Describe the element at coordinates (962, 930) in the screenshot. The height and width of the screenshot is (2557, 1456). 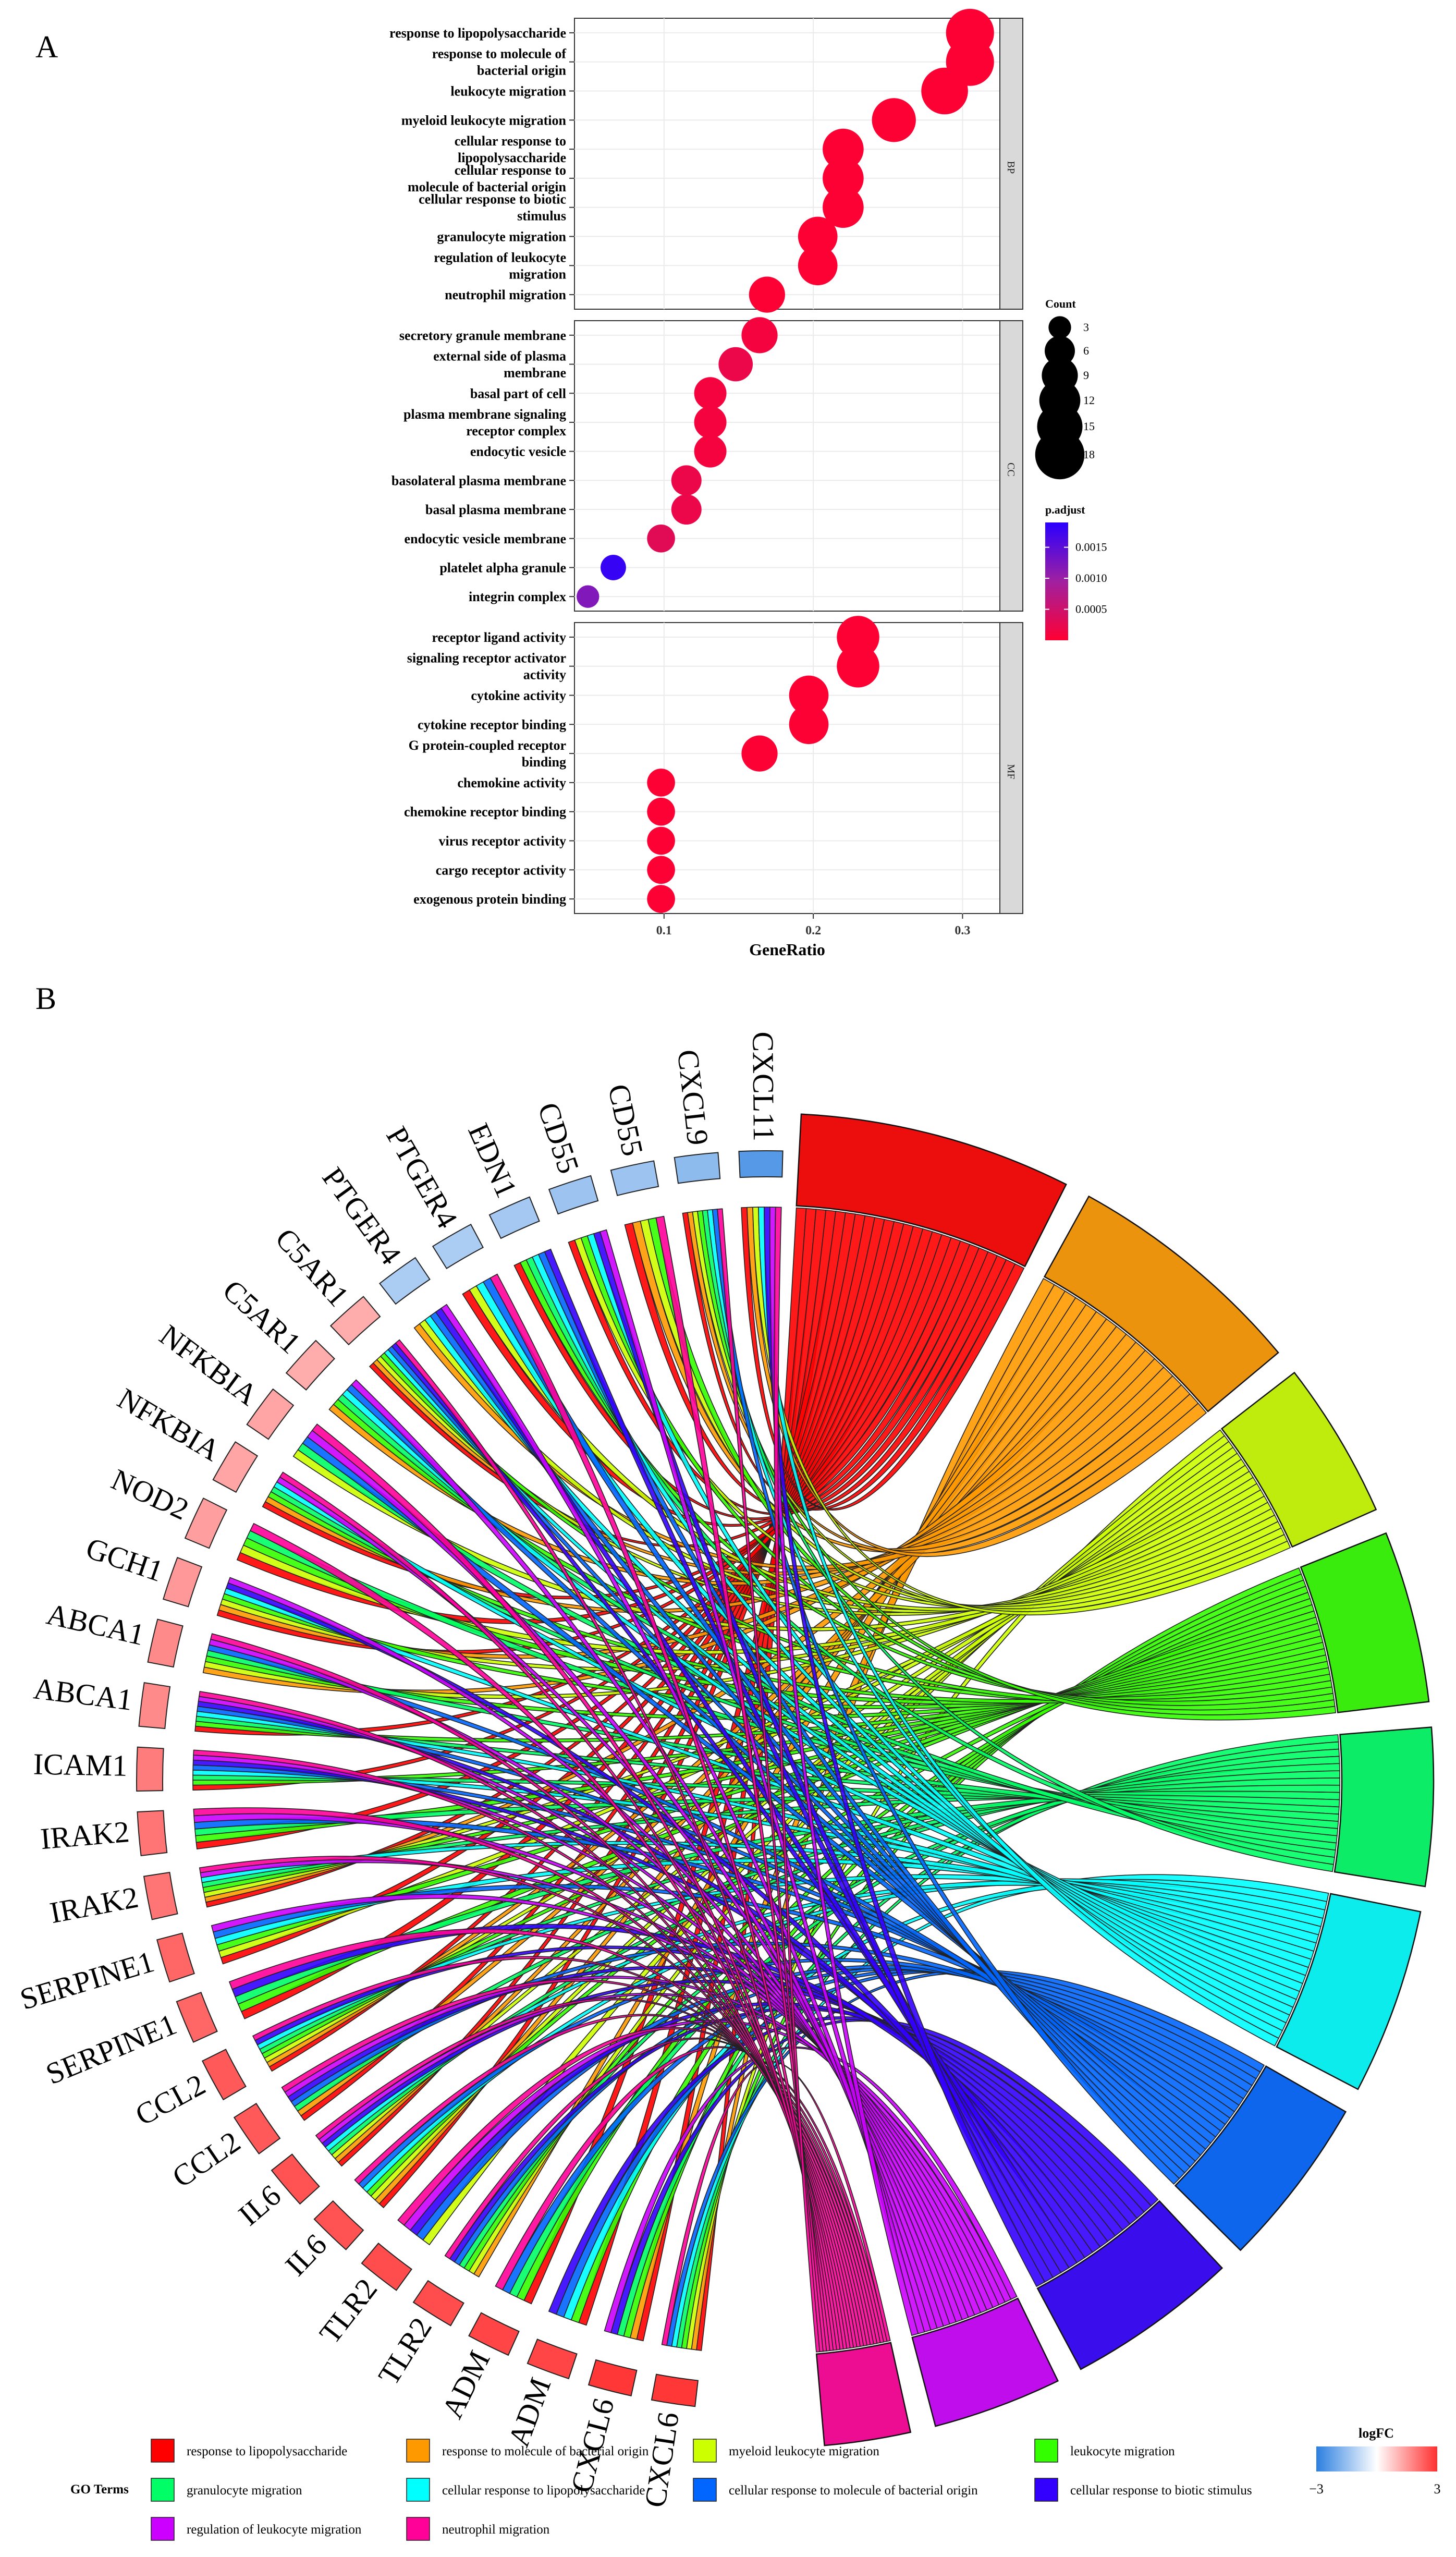
I see `x-tick-label: 0.3` at that location.